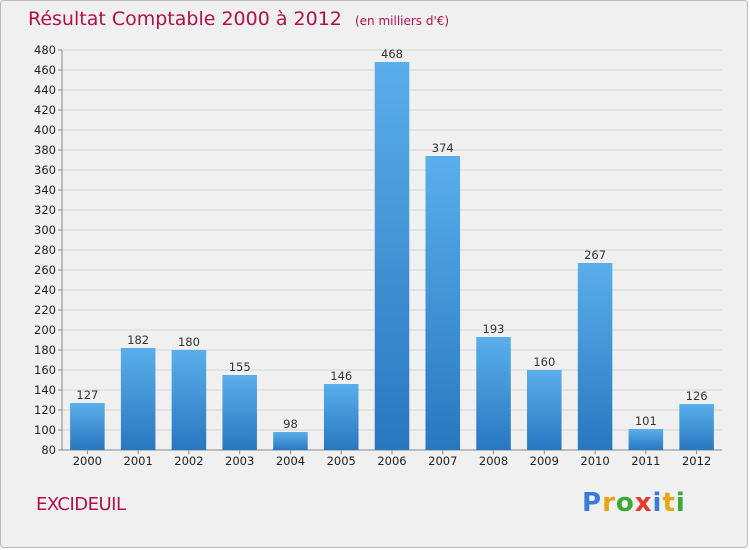  I want to click on x-tick-label: 2004, so click(290, 461).